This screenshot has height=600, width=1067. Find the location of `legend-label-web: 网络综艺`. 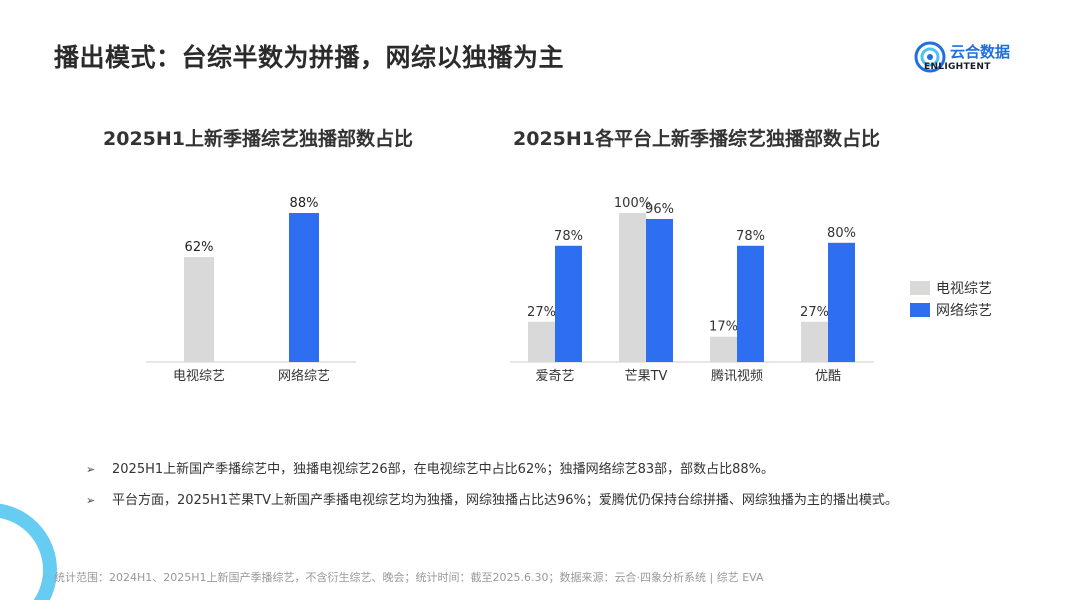

legend-label-web: 网络综艺 is located at coordinates (964, 311).